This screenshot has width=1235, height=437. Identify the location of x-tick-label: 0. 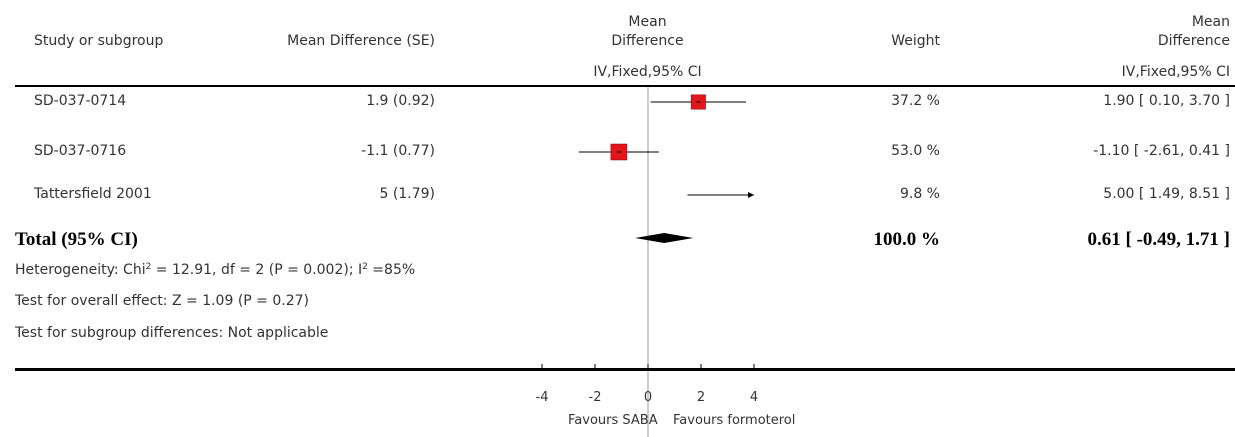
(648, 397).